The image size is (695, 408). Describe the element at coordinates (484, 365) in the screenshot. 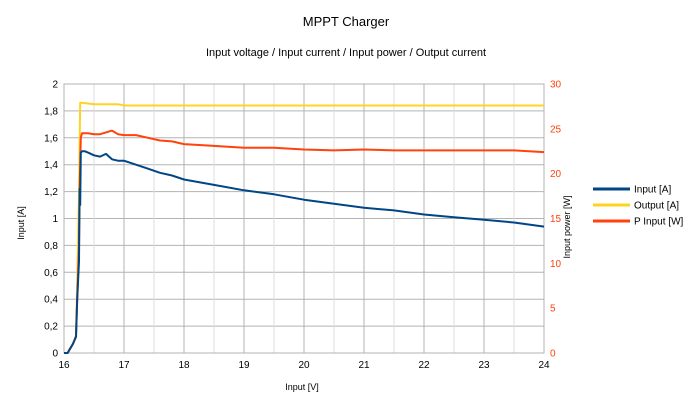

I see `x-tick-label: 23` at that location.